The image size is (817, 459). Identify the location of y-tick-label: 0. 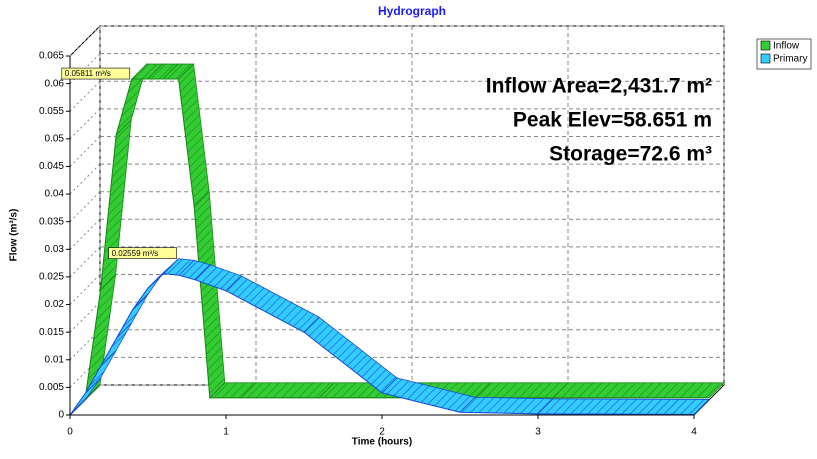
(61, 415).